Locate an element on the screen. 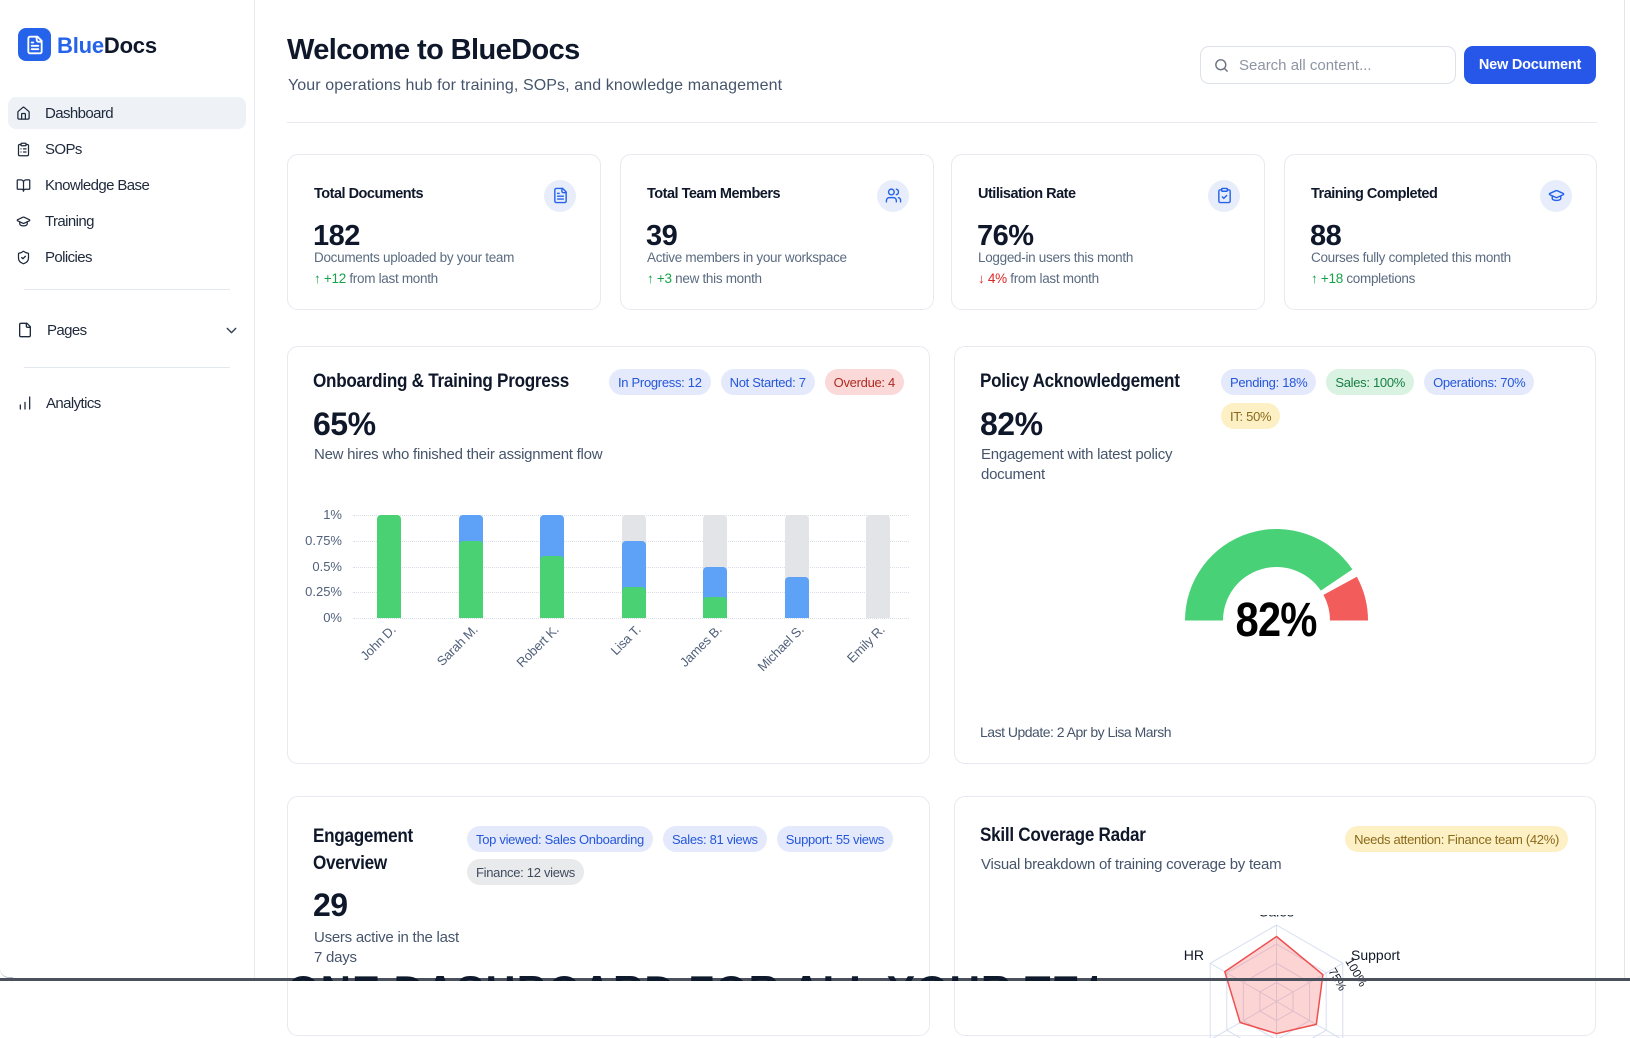 This screenshot has height=1038, width=1630. svg-text: Sales is located at coordinates (1276, 917).